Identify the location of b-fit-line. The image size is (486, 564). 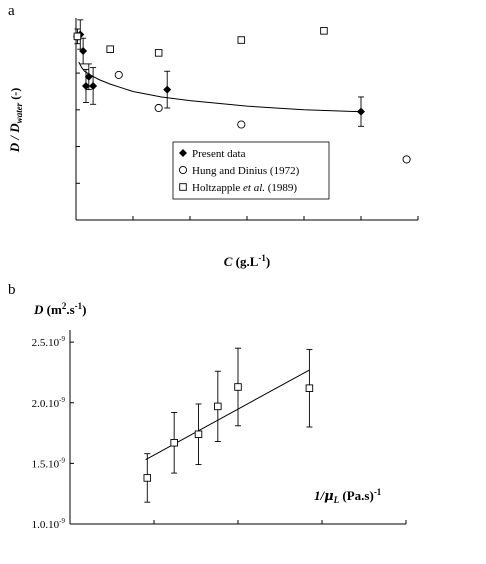
(227, 415).